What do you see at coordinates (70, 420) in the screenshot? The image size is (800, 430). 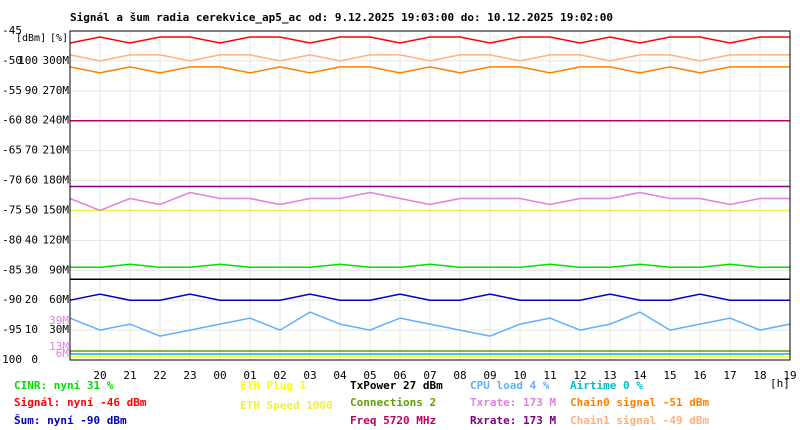 I see `legend-entry: Šum: nyní -90 dBm` at bounding box center [70, 420].